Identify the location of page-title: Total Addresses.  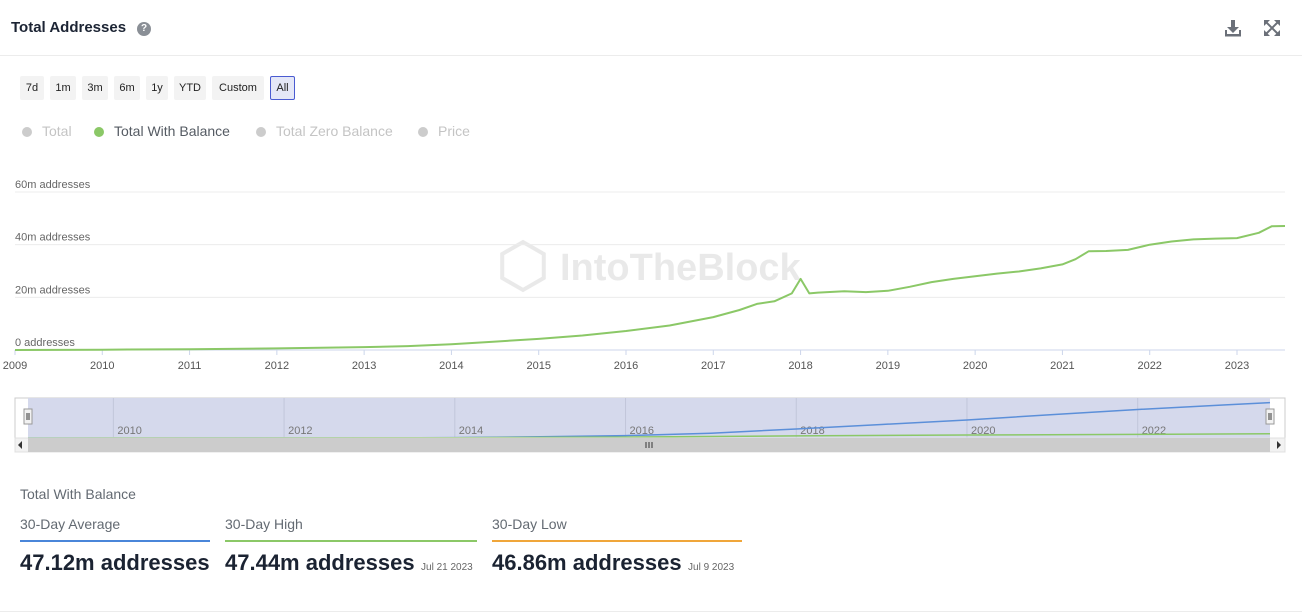
(69, 27).